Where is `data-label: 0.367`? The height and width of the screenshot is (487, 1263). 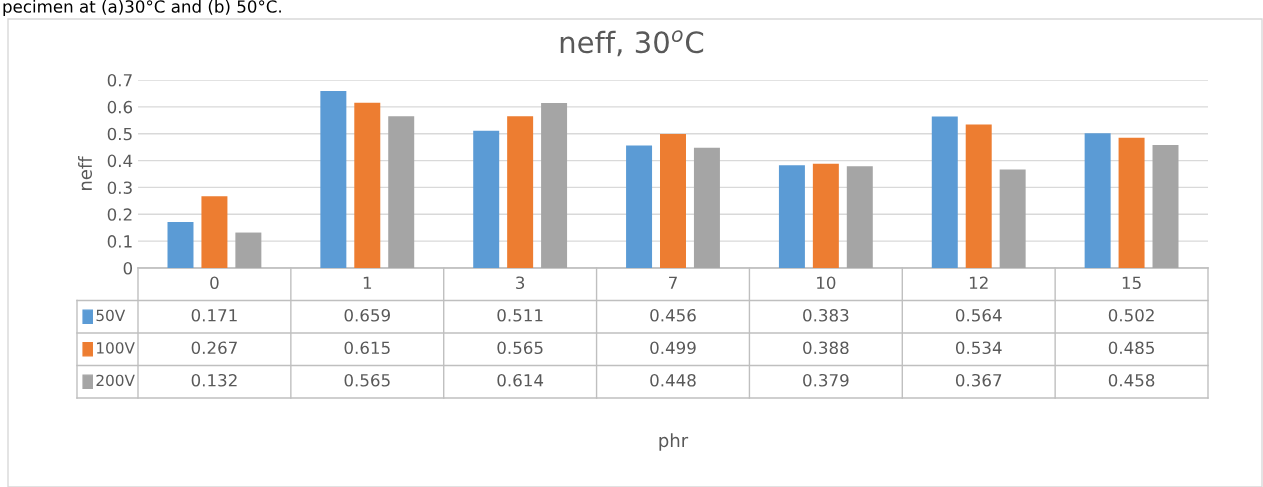
data-label: 0.367 is located at coordinates (978, 380).